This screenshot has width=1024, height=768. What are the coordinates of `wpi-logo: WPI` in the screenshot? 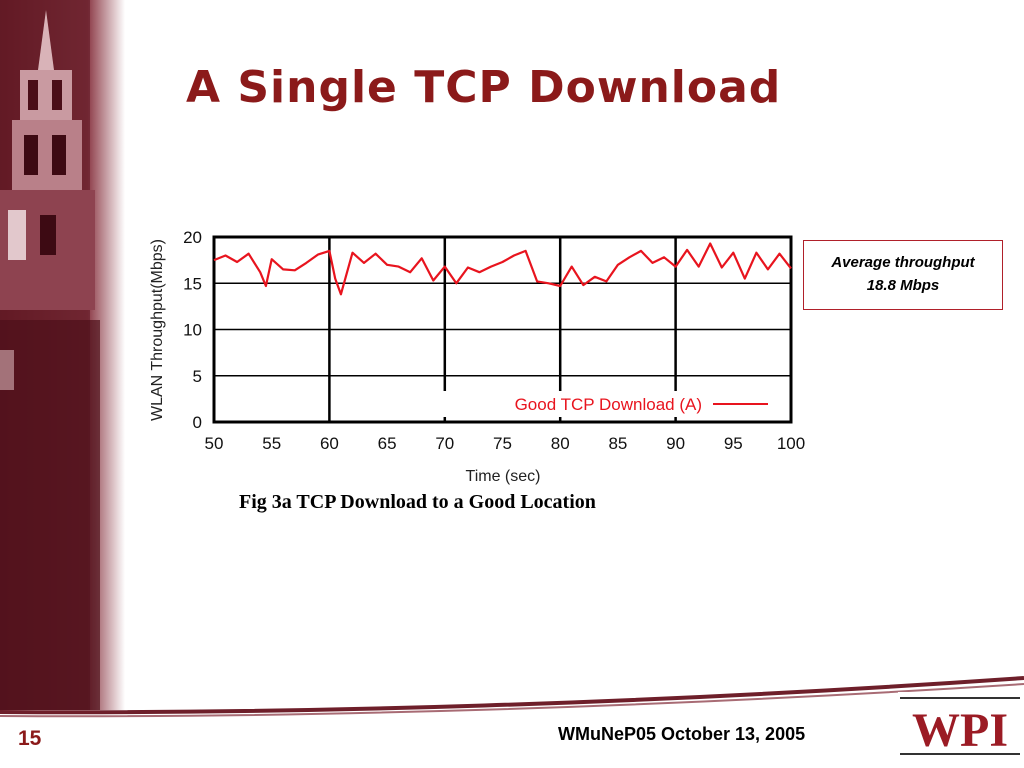 It's located at (960, 726).